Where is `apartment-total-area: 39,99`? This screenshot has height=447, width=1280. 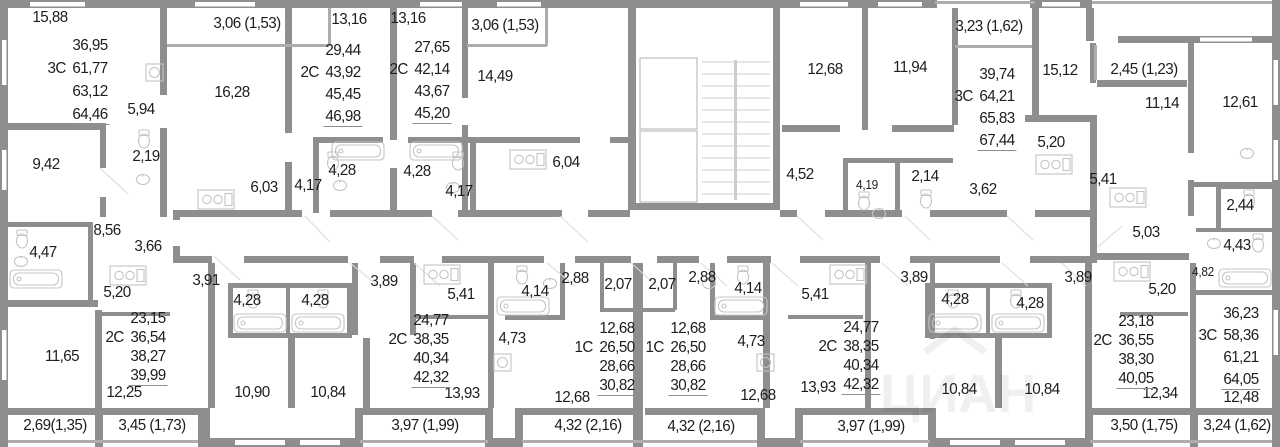
apartment-total-area: 39,99 is located at coordinates (148, 376).